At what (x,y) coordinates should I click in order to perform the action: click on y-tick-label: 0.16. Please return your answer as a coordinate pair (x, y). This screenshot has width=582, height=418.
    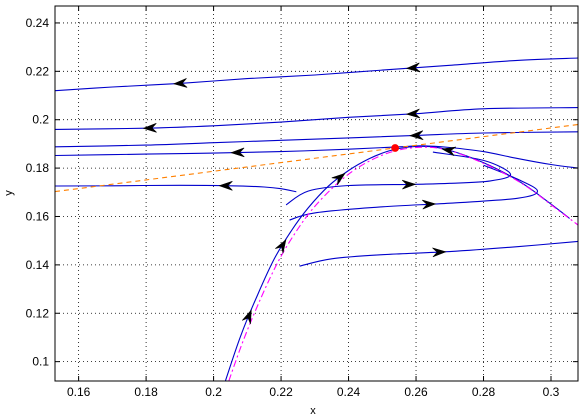
    Looking at the image, I should click on (38, 216).